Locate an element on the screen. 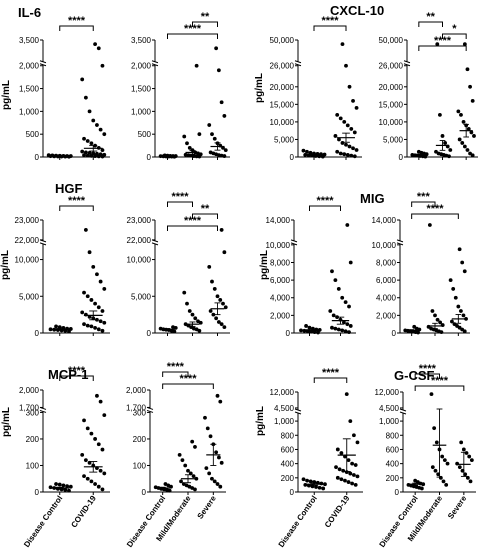  panel-mig-1: 0 2,000 4,000 6,000 8,000 10,000 14,000 **** is located at coordinates (311, 266).